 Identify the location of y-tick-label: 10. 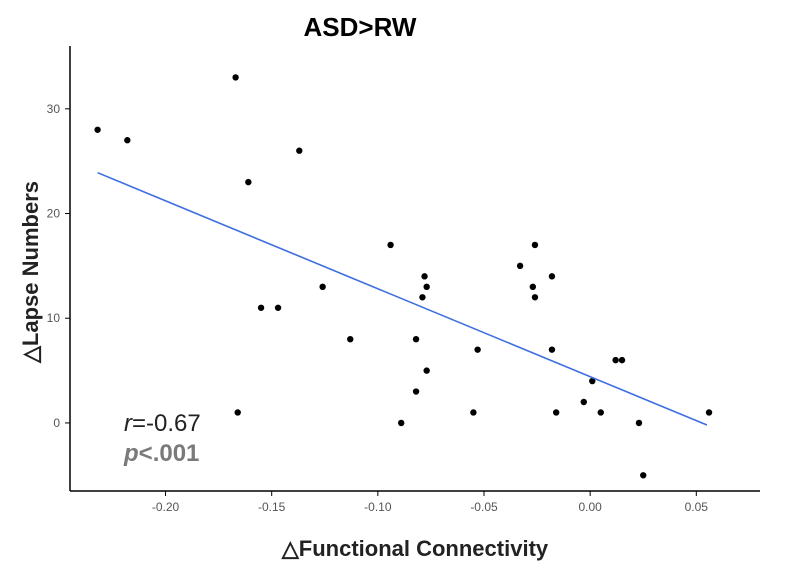
(54, 318).